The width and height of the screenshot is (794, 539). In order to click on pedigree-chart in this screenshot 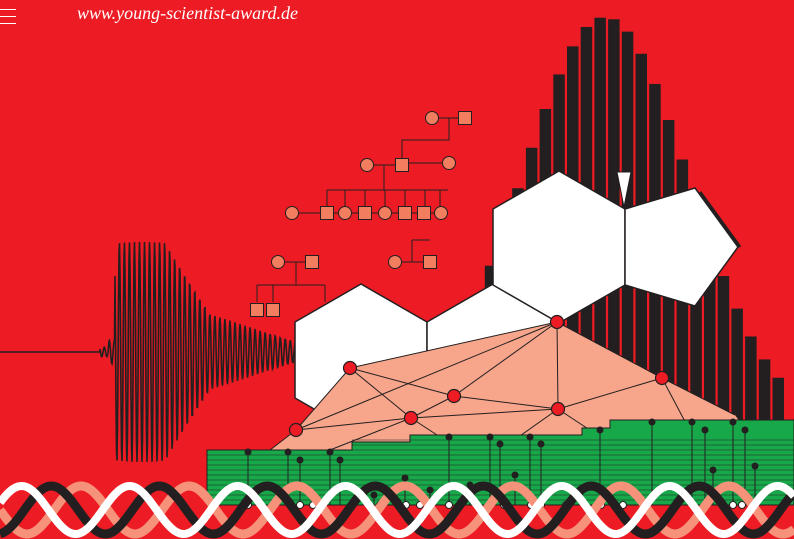, I will do `click(361, 214)`.